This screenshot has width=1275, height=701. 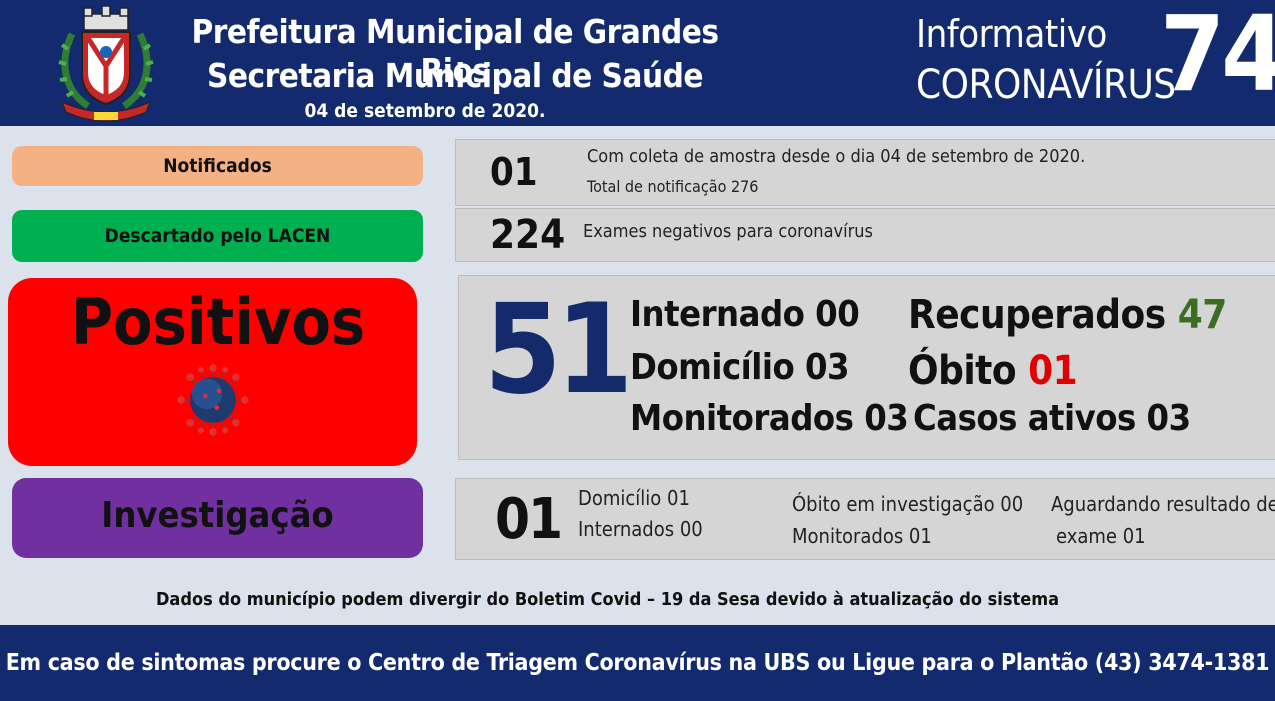 I want to click on descartado-label: Descartado pelo LACEN, so click(x=217, y=236).